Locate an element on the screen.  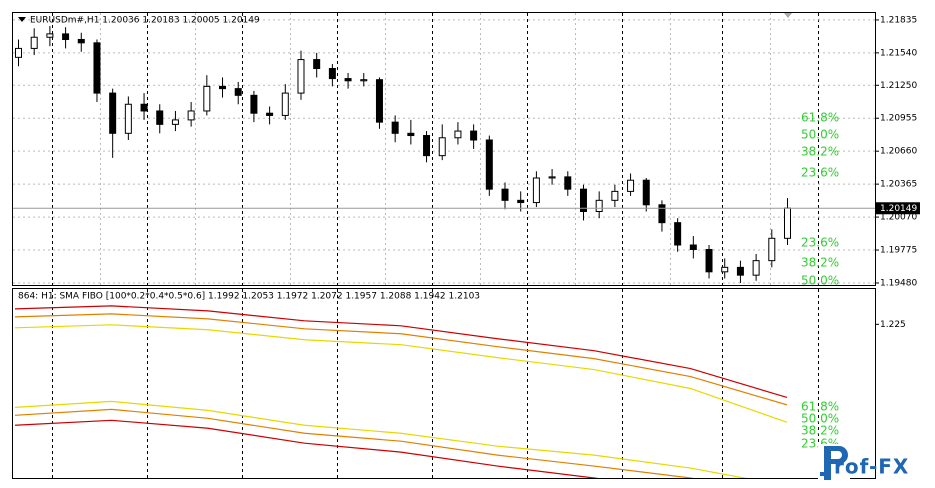
shift-marker is located at coordinates (788, 15).